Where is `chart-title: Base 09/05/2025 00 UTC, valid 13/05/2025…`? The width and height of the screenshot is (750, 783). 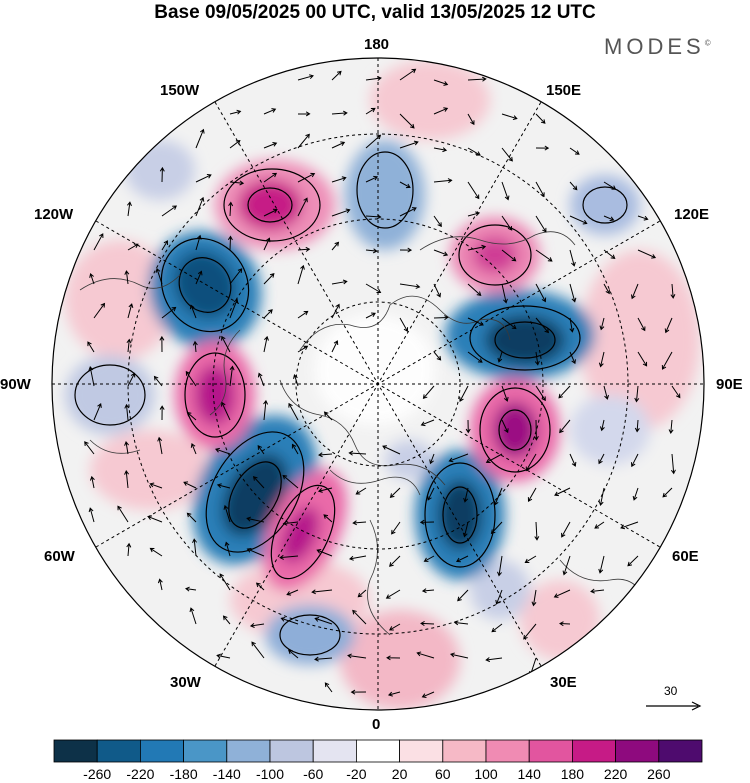 chart-title: Base 09/05/2025 00 UTC, valid 13/05/2025… is located at coordinates (375, 12).